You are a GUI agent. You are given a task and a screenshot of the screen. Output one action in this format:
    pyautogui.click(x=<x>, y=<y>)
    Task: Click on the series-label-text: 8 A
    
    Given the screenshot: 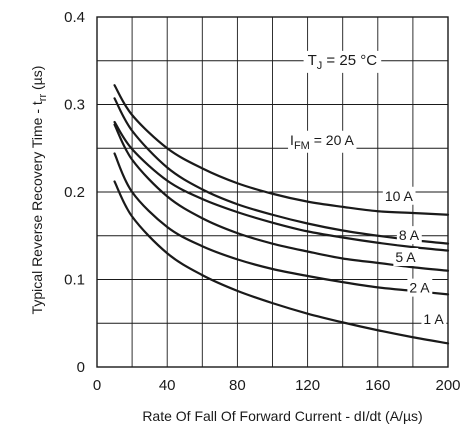 What is the action you would take?
    pyautogui.click(x=409, y=235)
    